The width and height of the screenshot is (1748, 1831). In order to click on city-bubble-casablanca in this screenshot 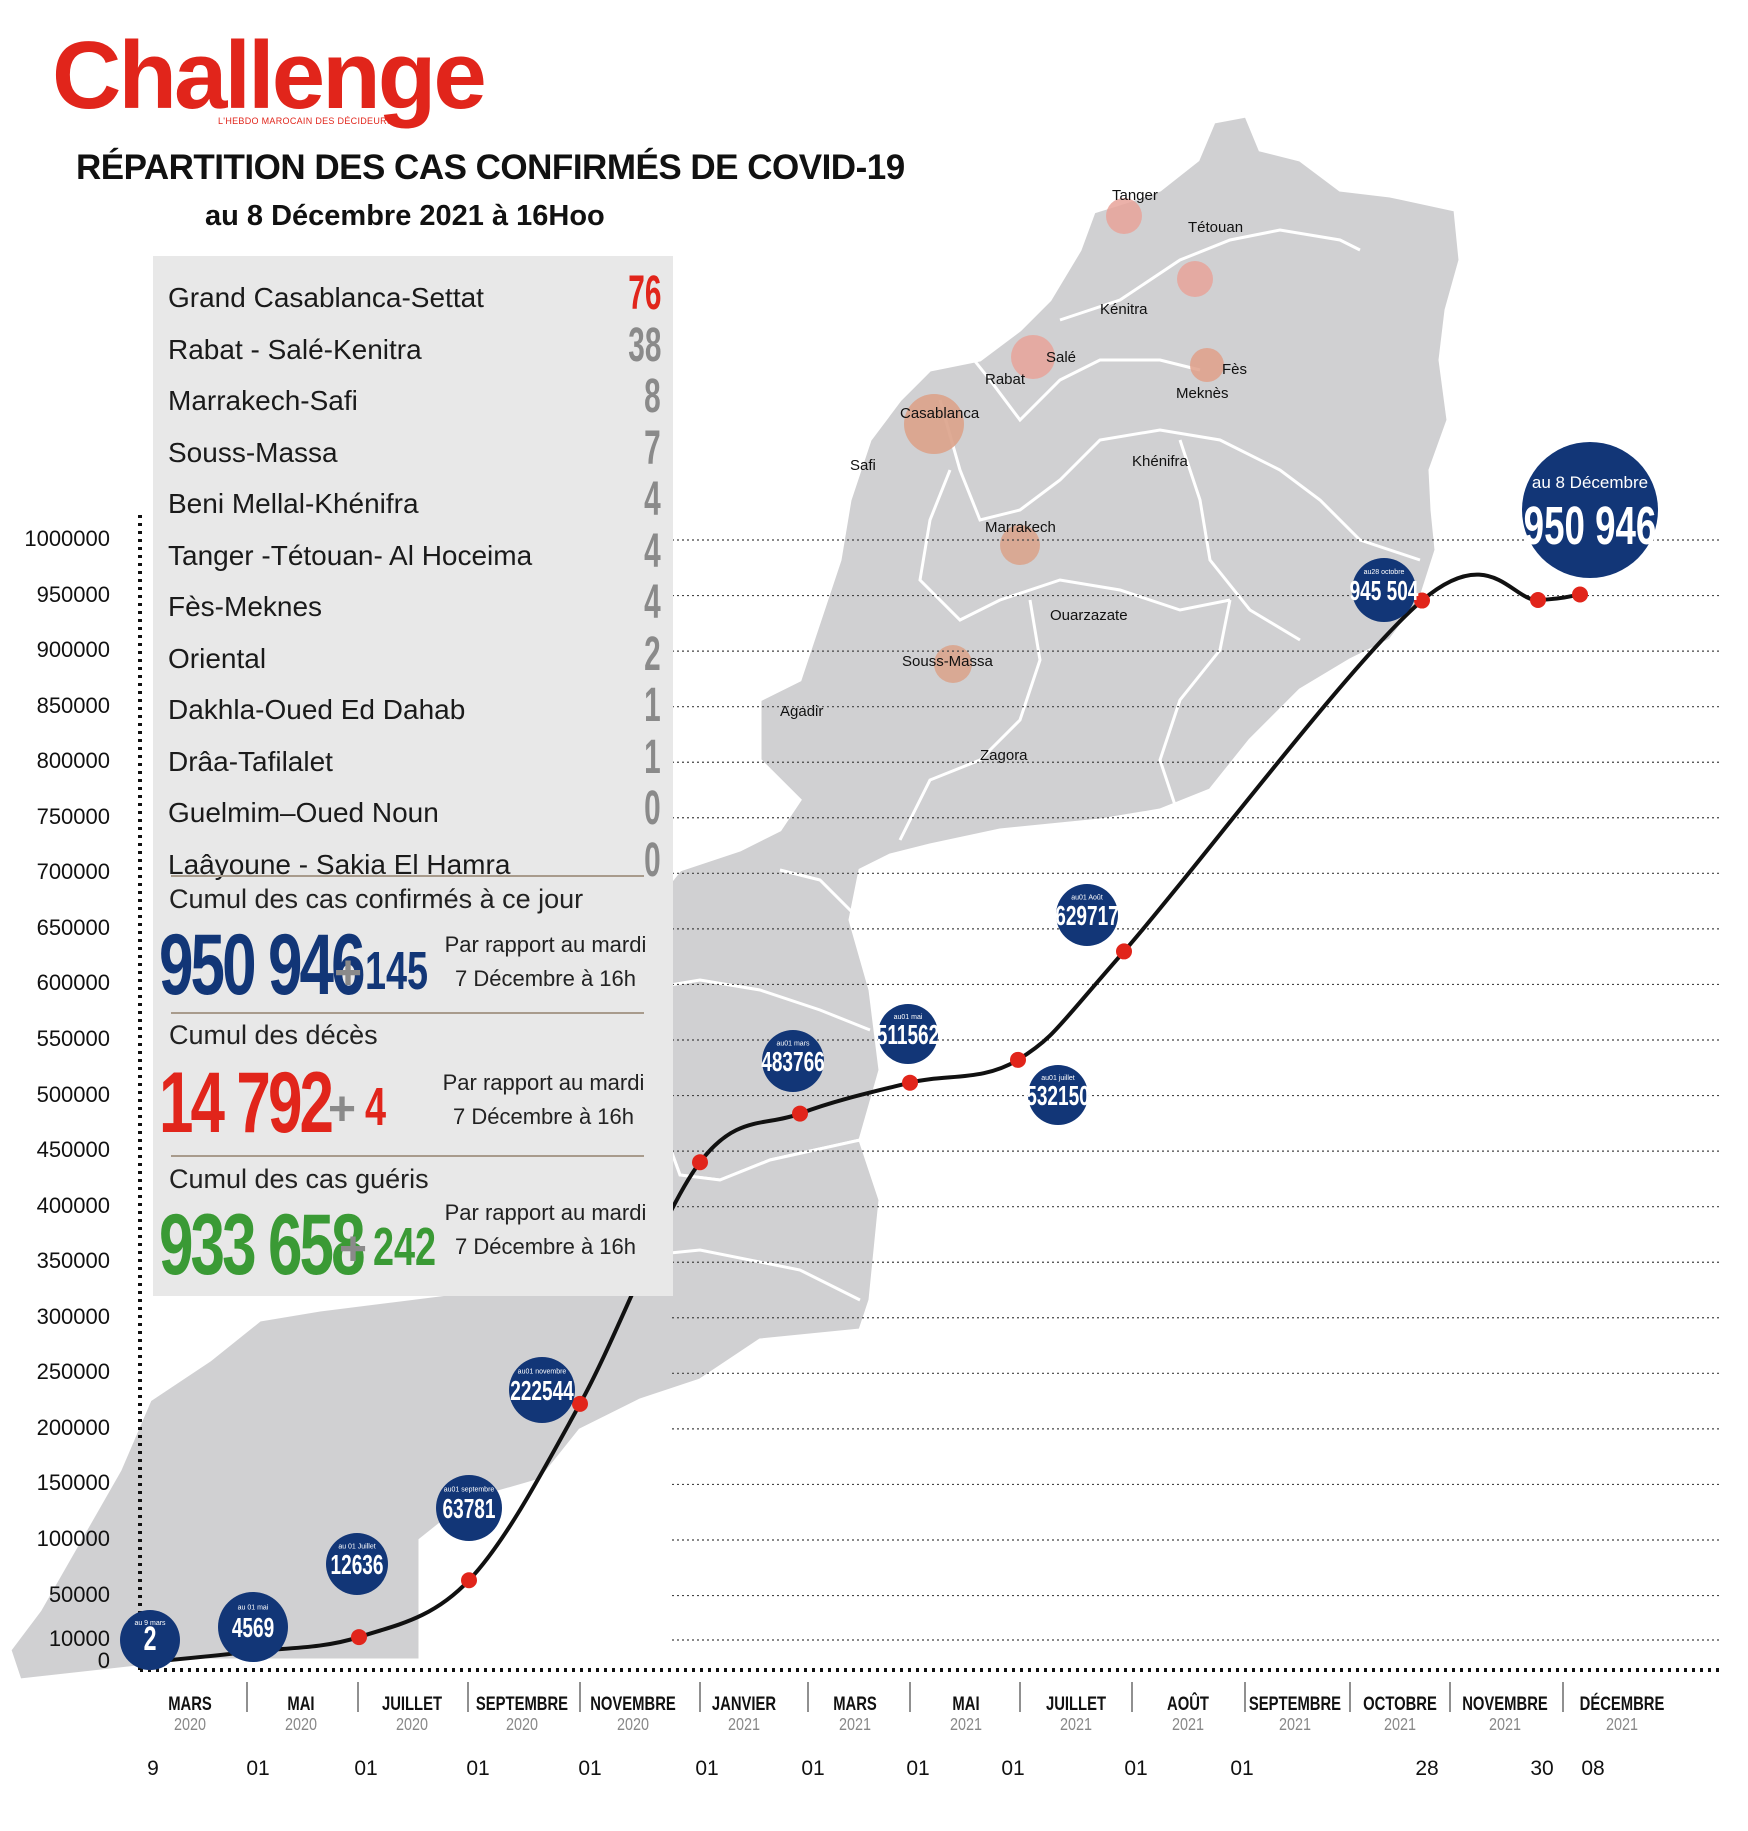, I will do `click(934, 424)`.